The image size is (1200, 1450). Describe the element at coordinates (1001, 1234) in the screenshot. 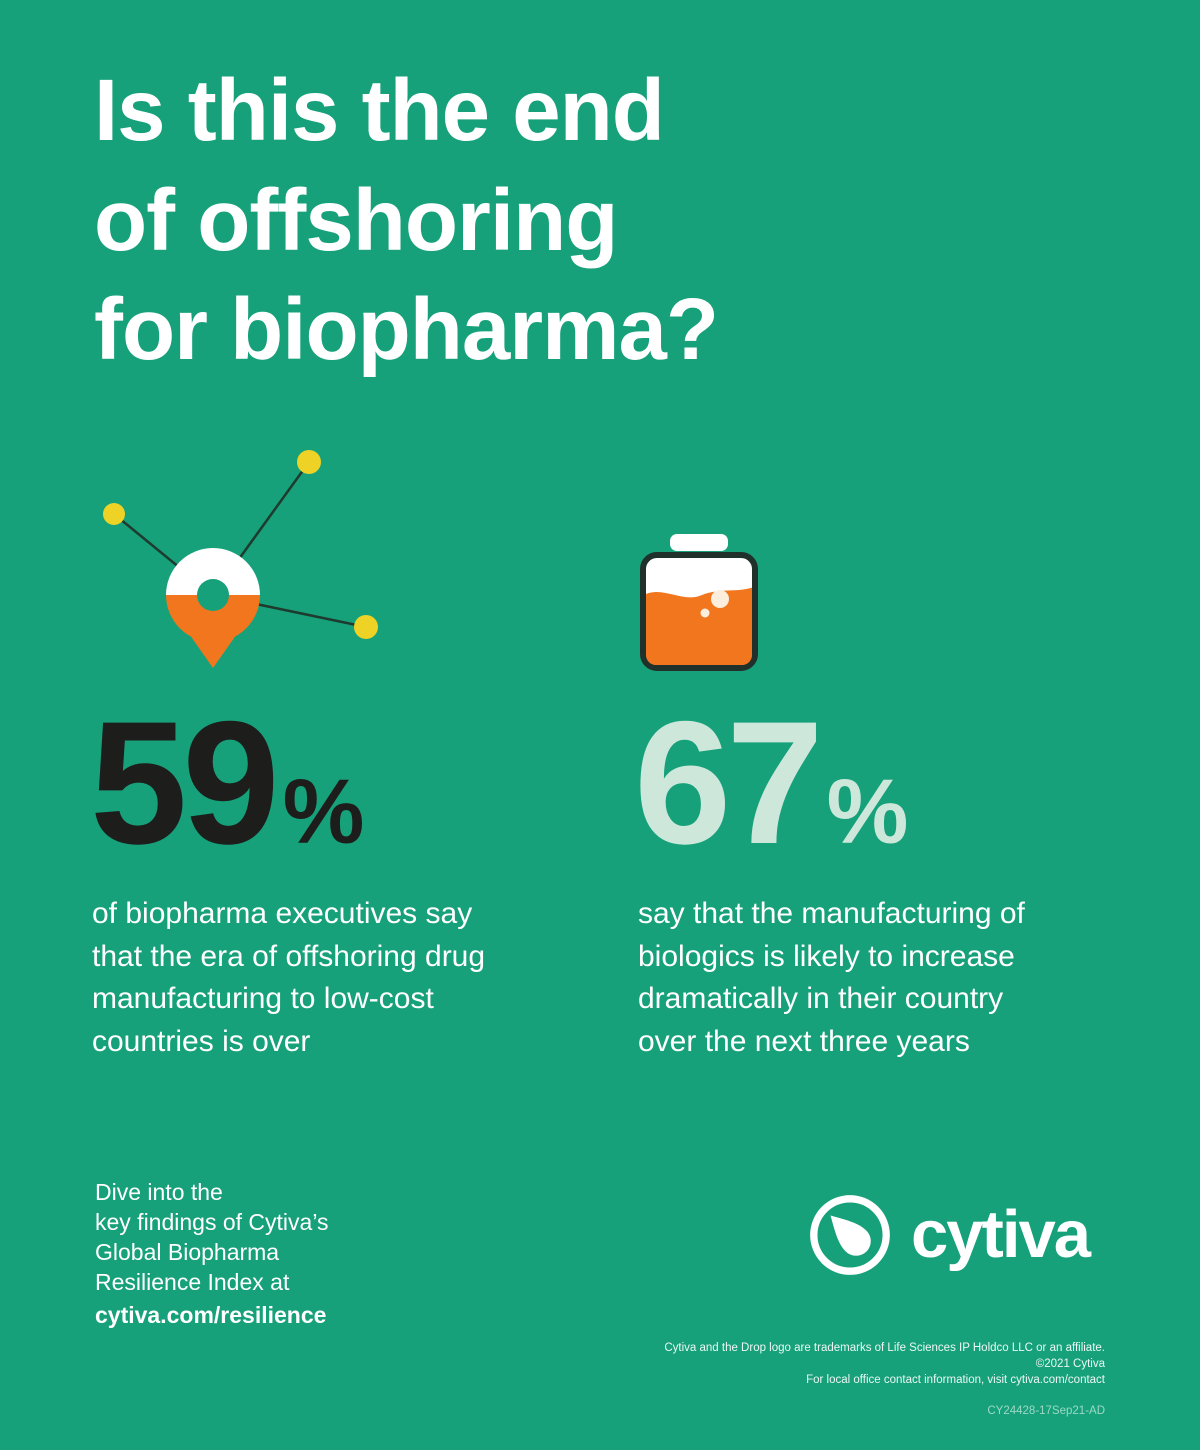

I see `cytiva-wordmark: cytiva` at that location.